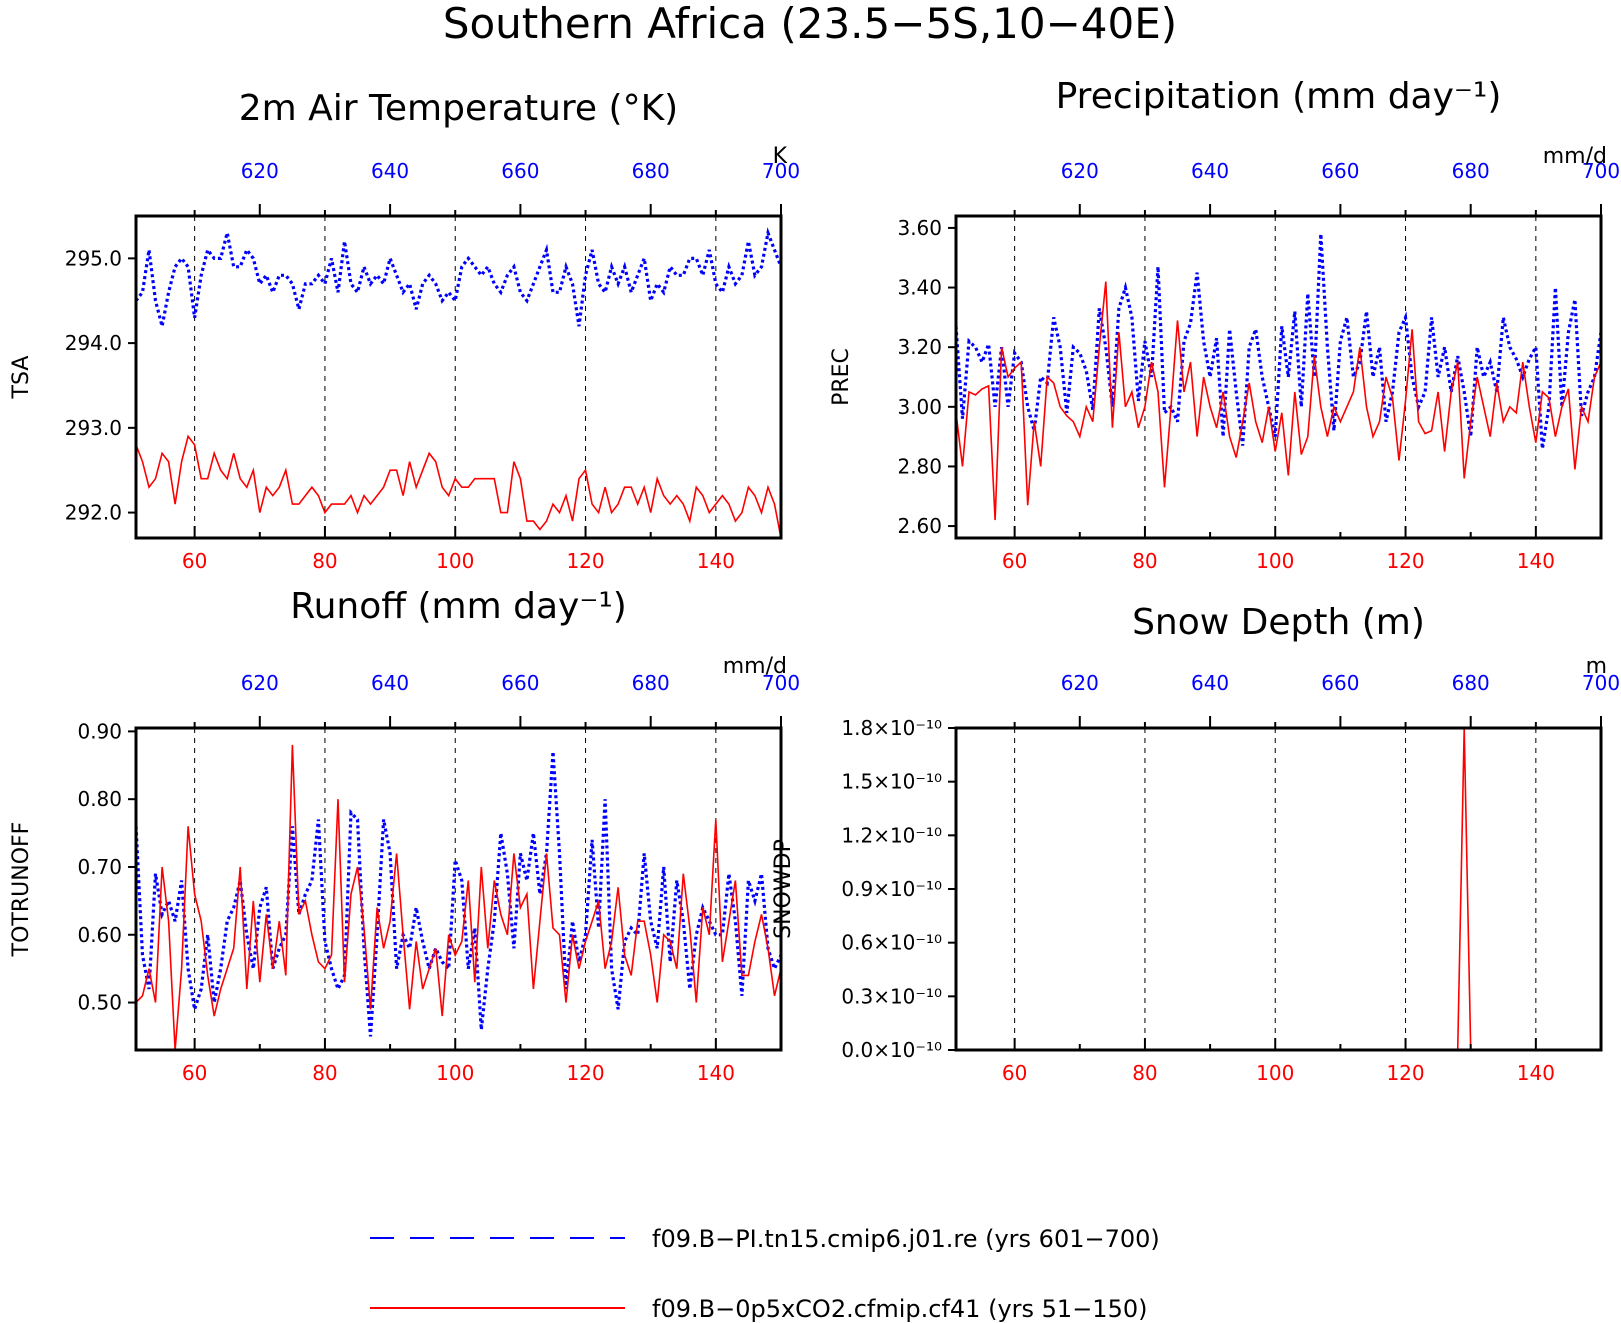 The image size is (1621, 1323). What do you see at coordinates (458, 606) in the screenshot?
I see `panel-title: Runoff (mm day⁻¹)` at bounding box center [458, 606].